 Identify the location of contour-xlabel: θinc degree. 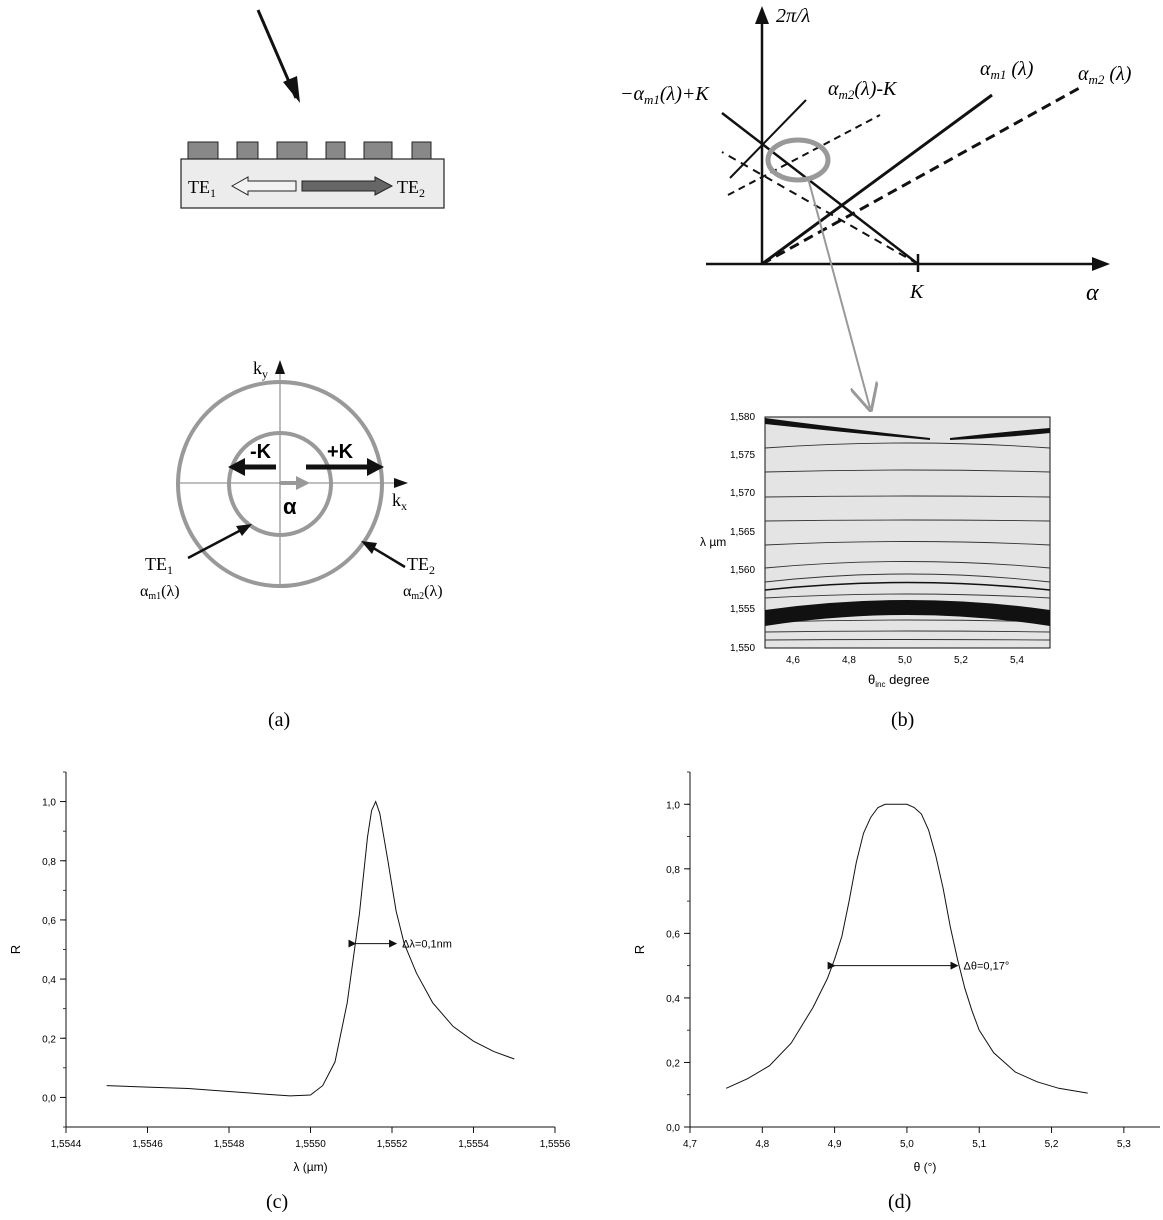
(899, 680).